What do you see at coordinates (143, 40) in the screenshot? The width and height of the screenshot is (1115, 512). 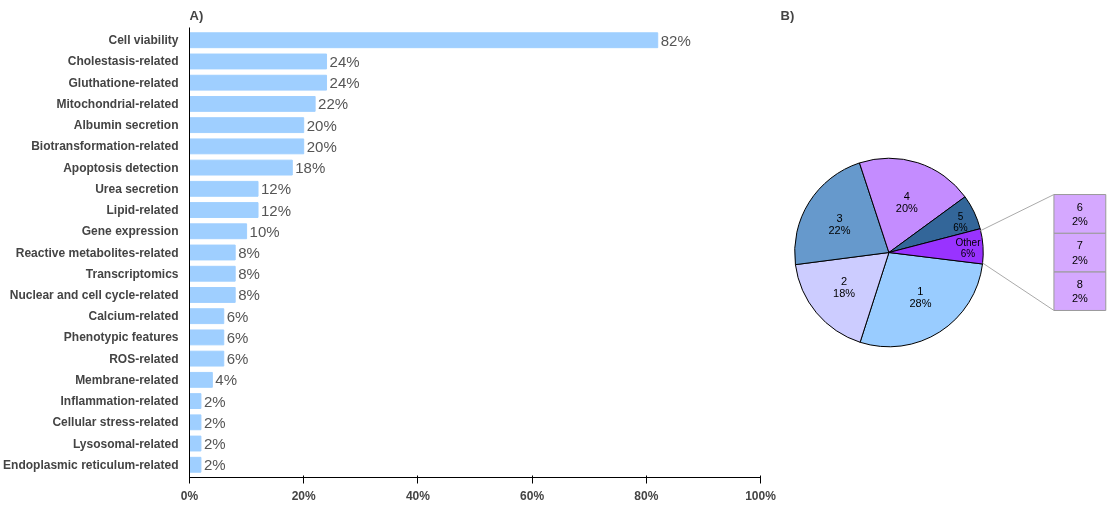 I see `y-tick-label: Cell viability` at bounding box center [143, 40].